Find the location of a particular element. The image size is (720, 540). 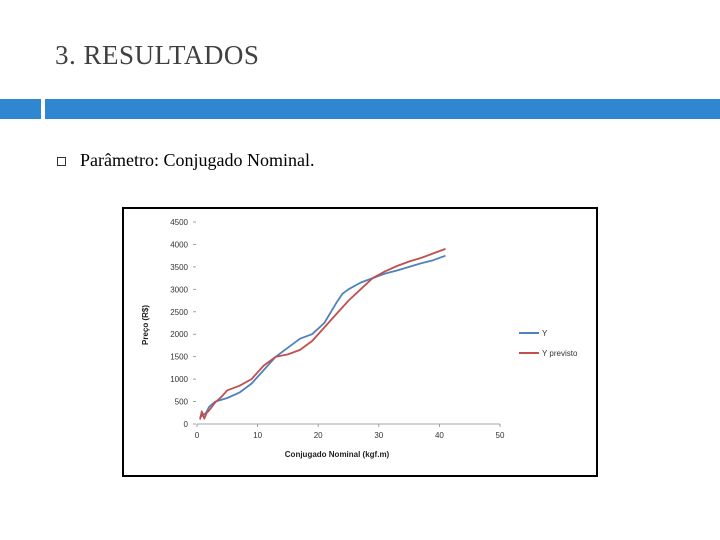

slide-title: 3. RESULTADOS is located at coordinates (157, 55).